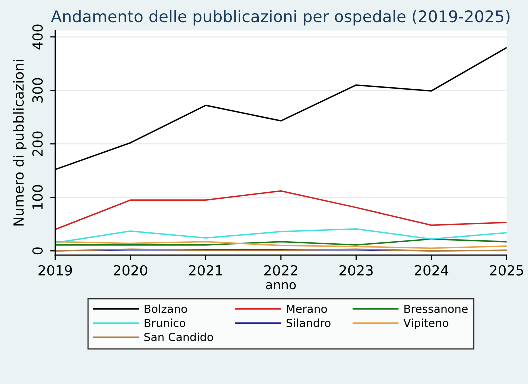  I want to click on legend-label: Vipiteno, so click(426, 324).